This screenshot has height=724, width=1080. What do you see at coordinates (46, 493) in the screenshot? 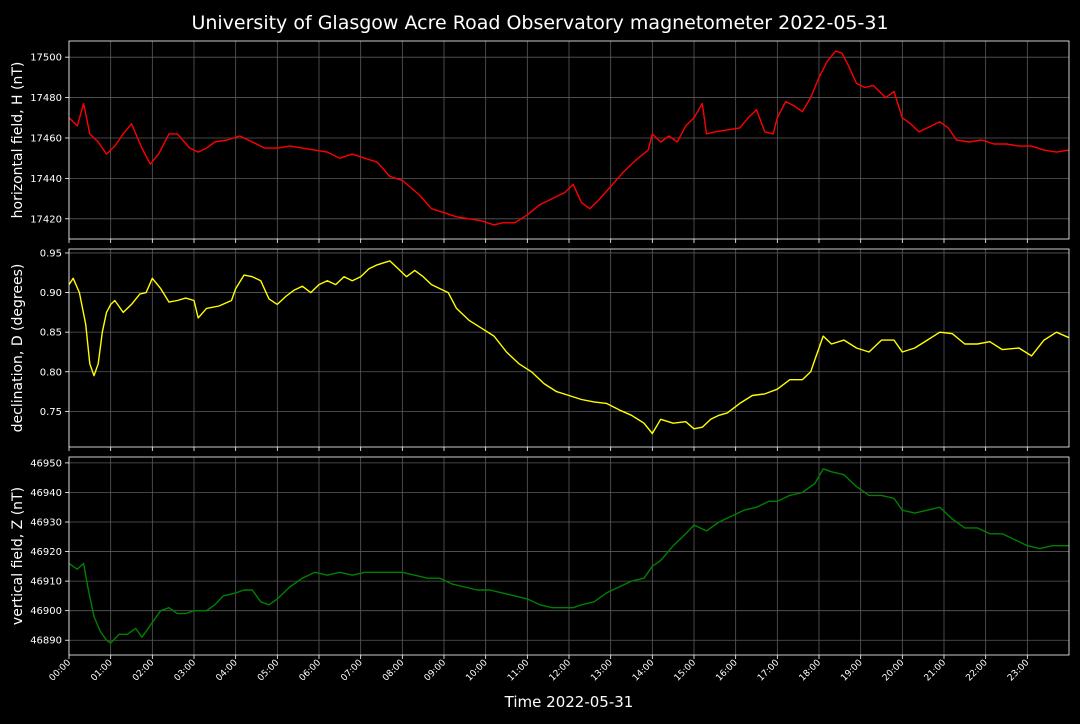
I see `z-field-y-tick-label: 46940` at bounding box center [46, 493].